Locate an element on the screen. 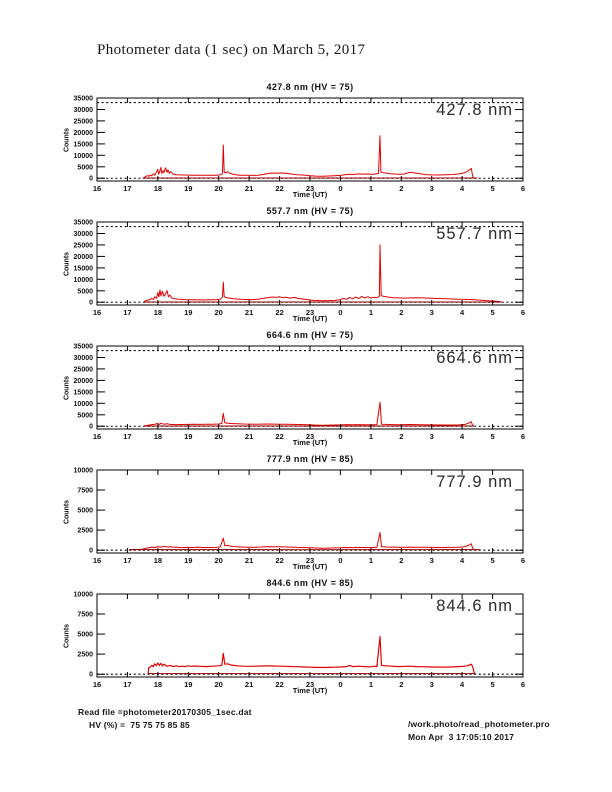 This screenshot has width=612, height=792. svg-text: 7500 is located at coordinates (85, 615).